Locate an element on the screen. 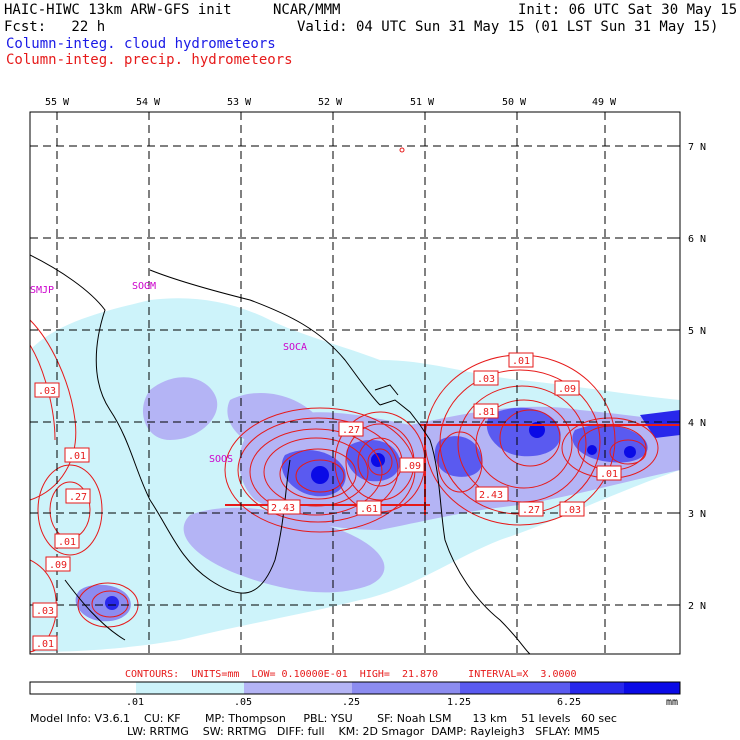 Image resolution: width=740 pixels, height=740 pixels. lon-label: 50 W is located at coordinates (514, 102).